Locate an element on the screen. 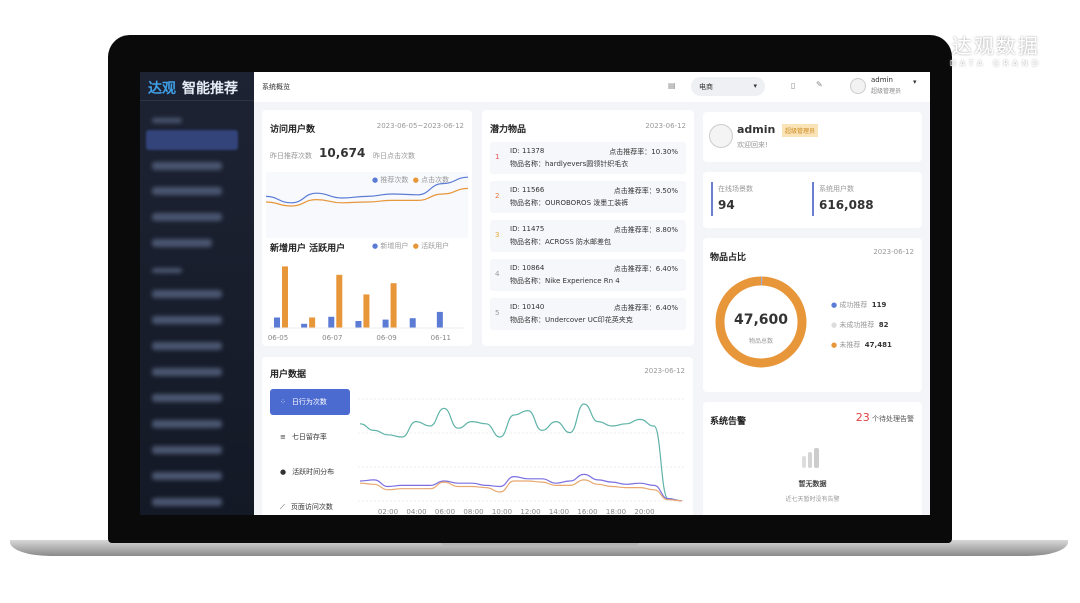 The image size is (1080, 603). visits-legend: ● 推荐次数 ● 点击次数 is located at coordinates (410, 180).